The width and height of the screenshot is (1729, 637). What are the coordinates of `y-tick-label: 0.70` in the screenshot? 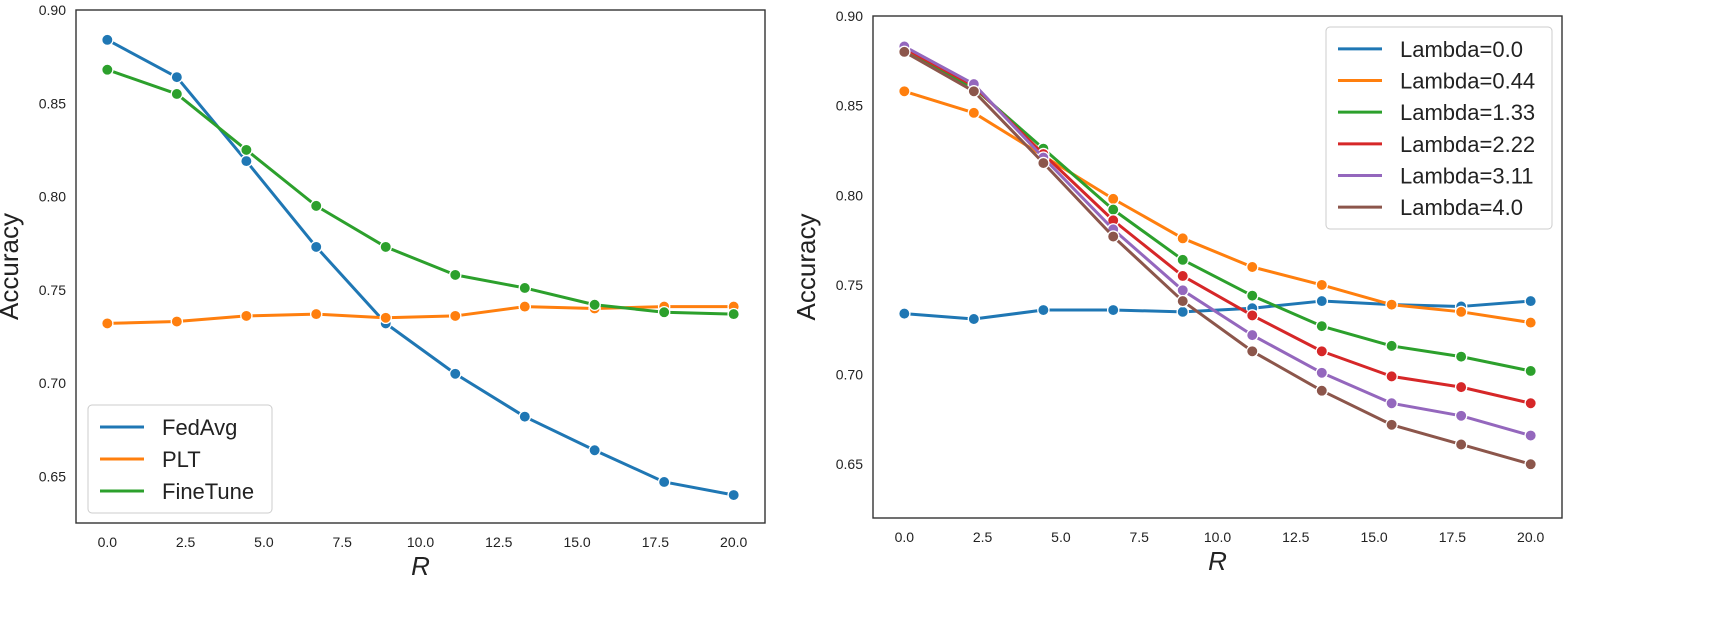 It's located at (52, 383).